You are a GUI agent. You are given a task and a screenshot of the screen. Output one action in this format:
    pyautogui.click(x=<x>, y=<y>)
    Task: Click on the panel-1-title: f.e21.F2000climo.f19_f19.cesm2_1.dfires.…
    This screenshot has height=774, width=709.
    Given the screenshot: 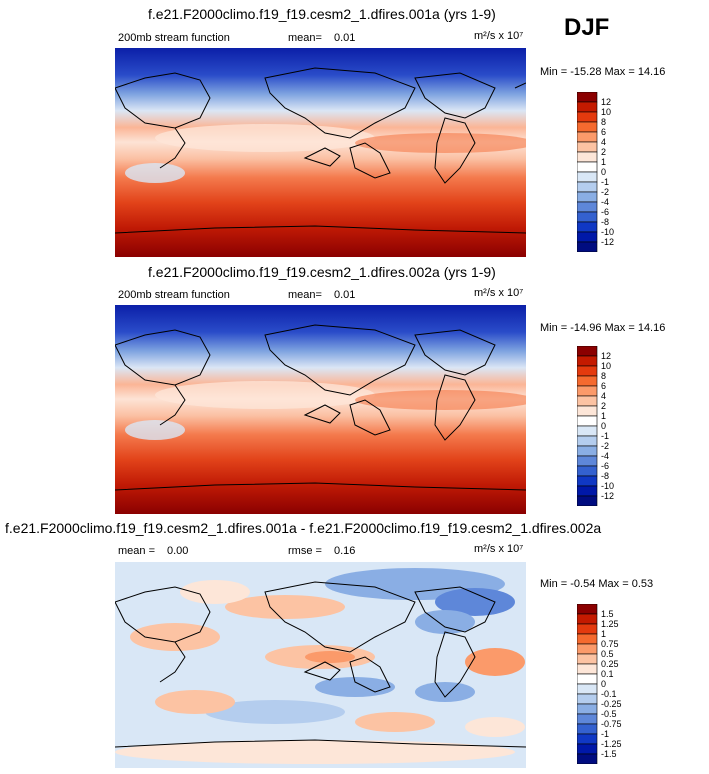 What is the action you would take?
    pyautogui.click(x=322, y=14)
    